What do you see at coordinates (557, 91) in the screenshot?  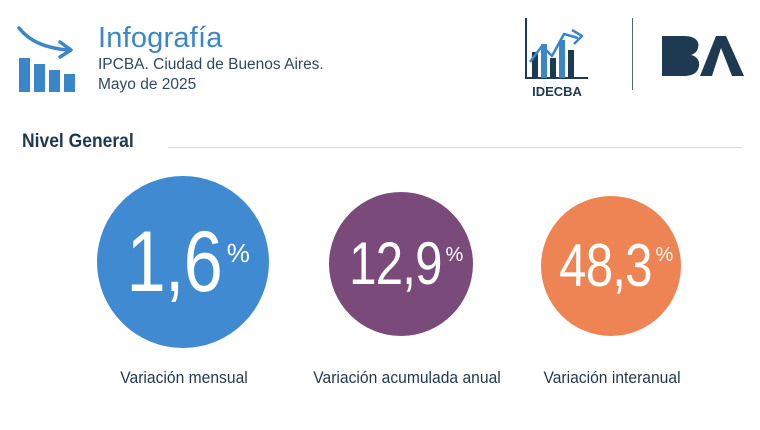 I see `idecba-logo-text: IDECBA` at bounding box center [557, 91].